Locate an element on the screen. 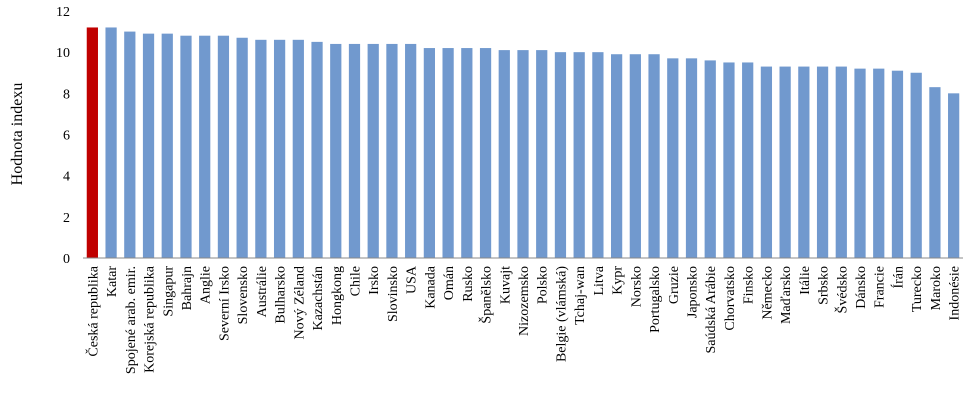 The height and width of the screenshot is (419, 972). x-tick-label: Polsko is located at coordinates (543, 285).